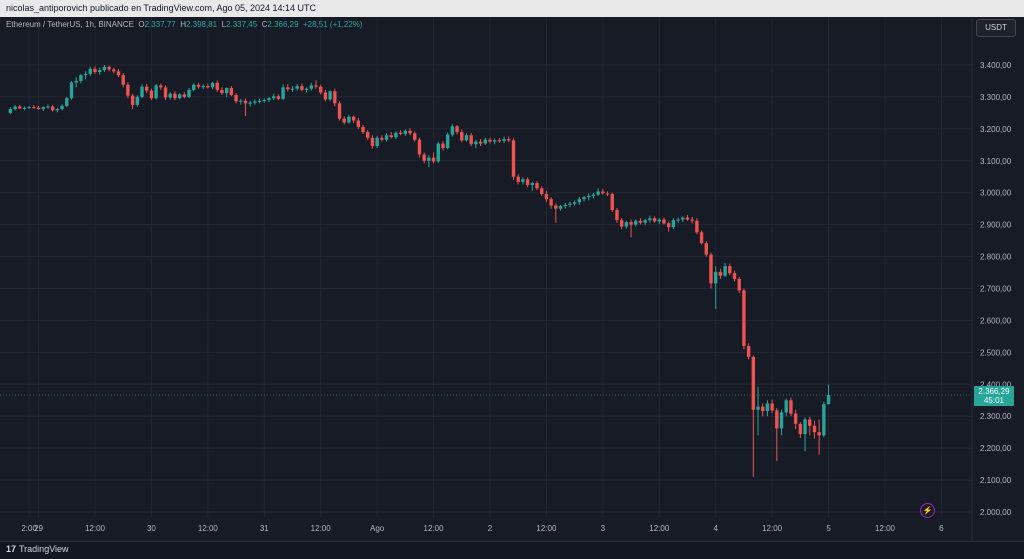 The width and height of the screenshot is (1024, 559). Describe the element at coordinates (927, 510) in the screenshot. I see `lightning-icon: ⚡` at that location.